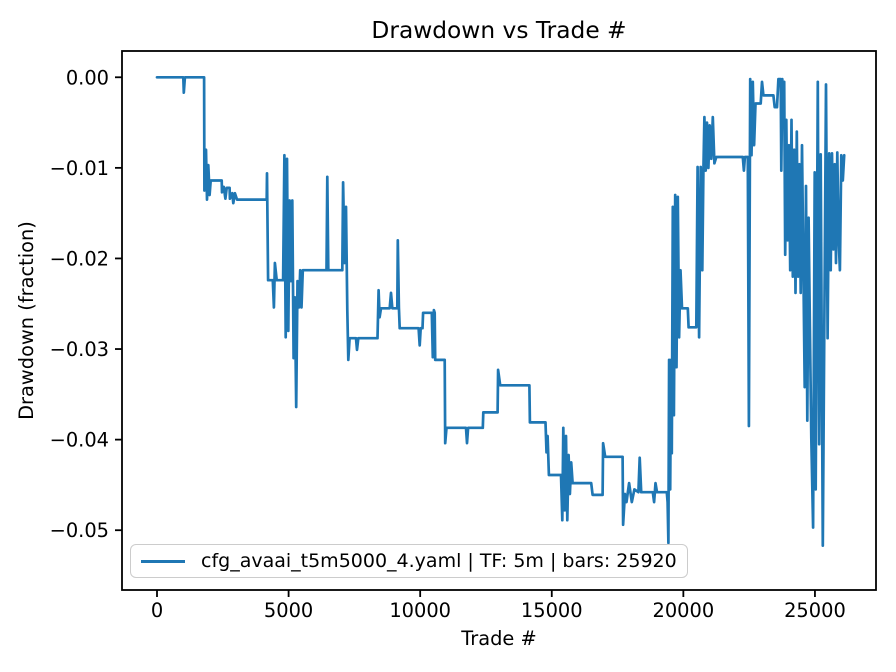  Describe the element at coordinates (420, 610) in the screenshot. I see `x-tick-label: 10000` at that location.